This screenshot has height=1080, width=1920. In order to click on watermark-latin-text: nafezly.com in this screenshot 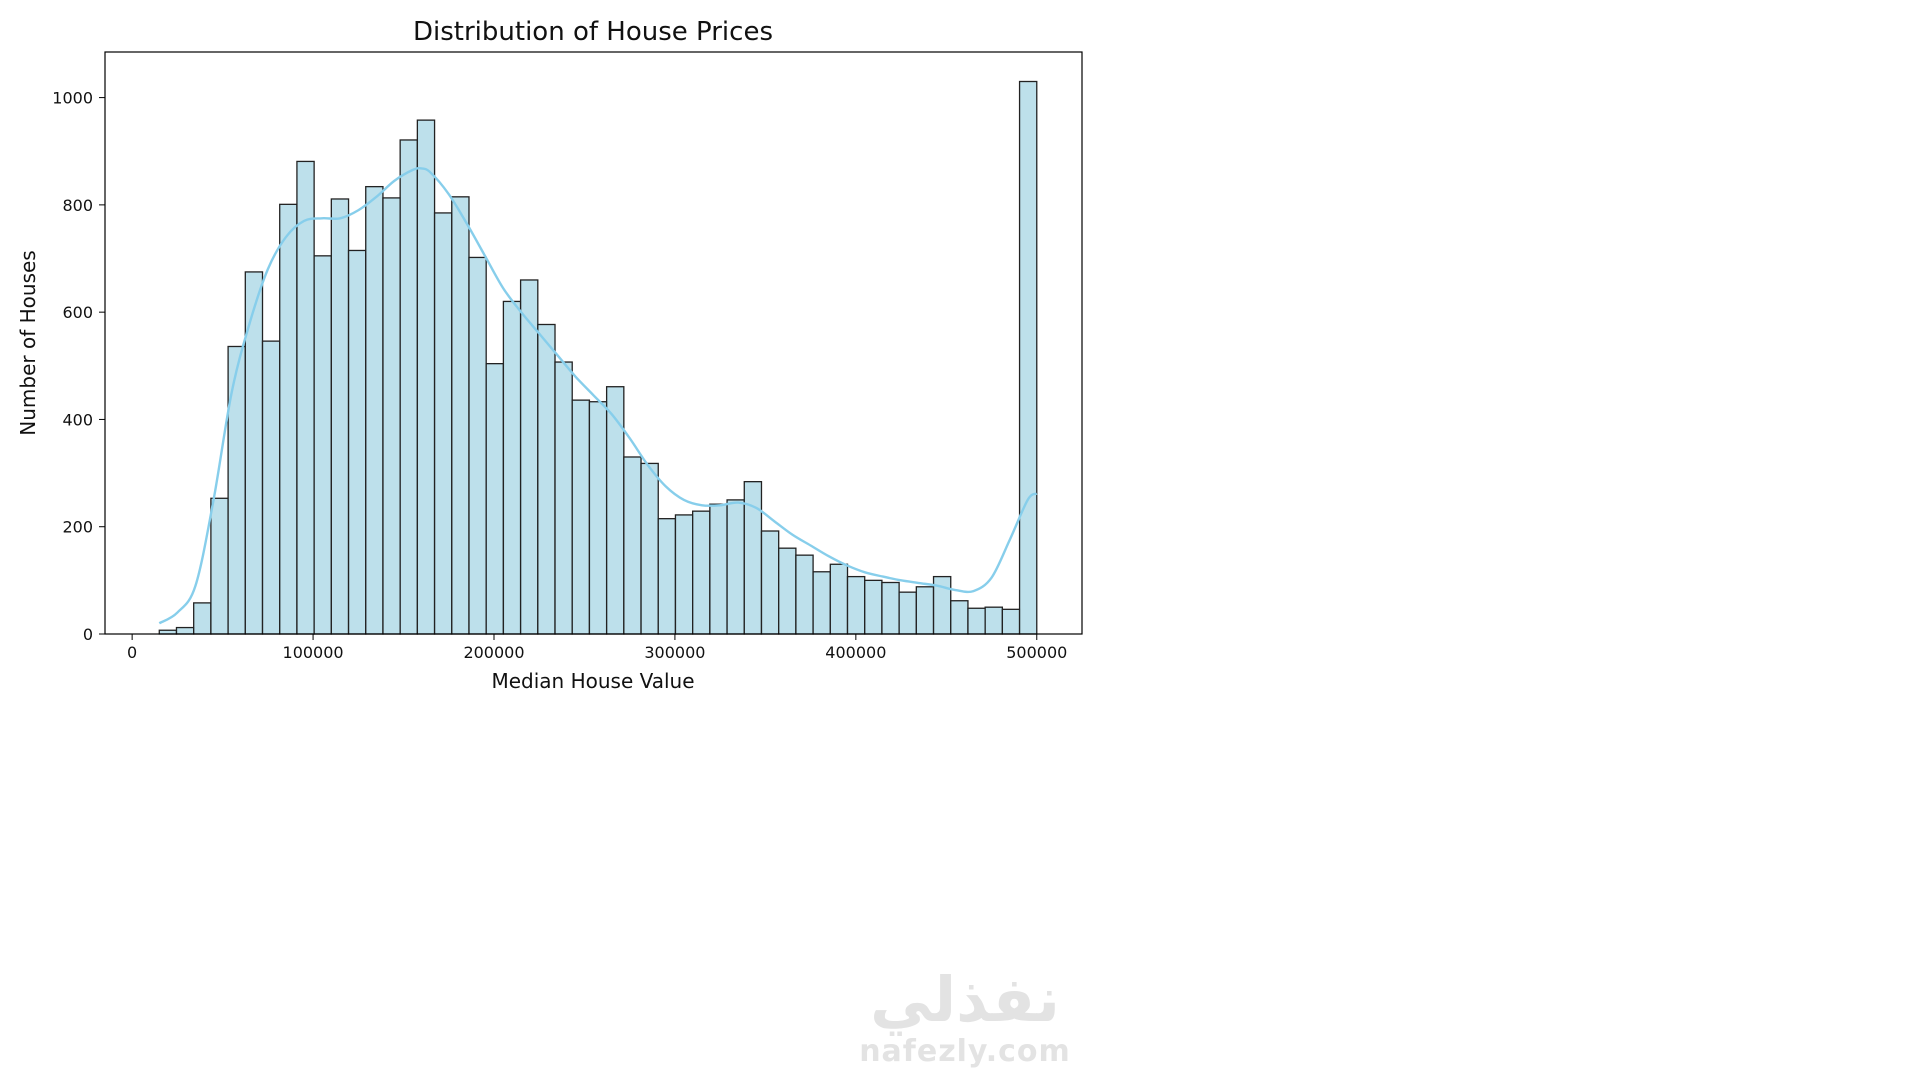, I will do `click(965, 1051)`.